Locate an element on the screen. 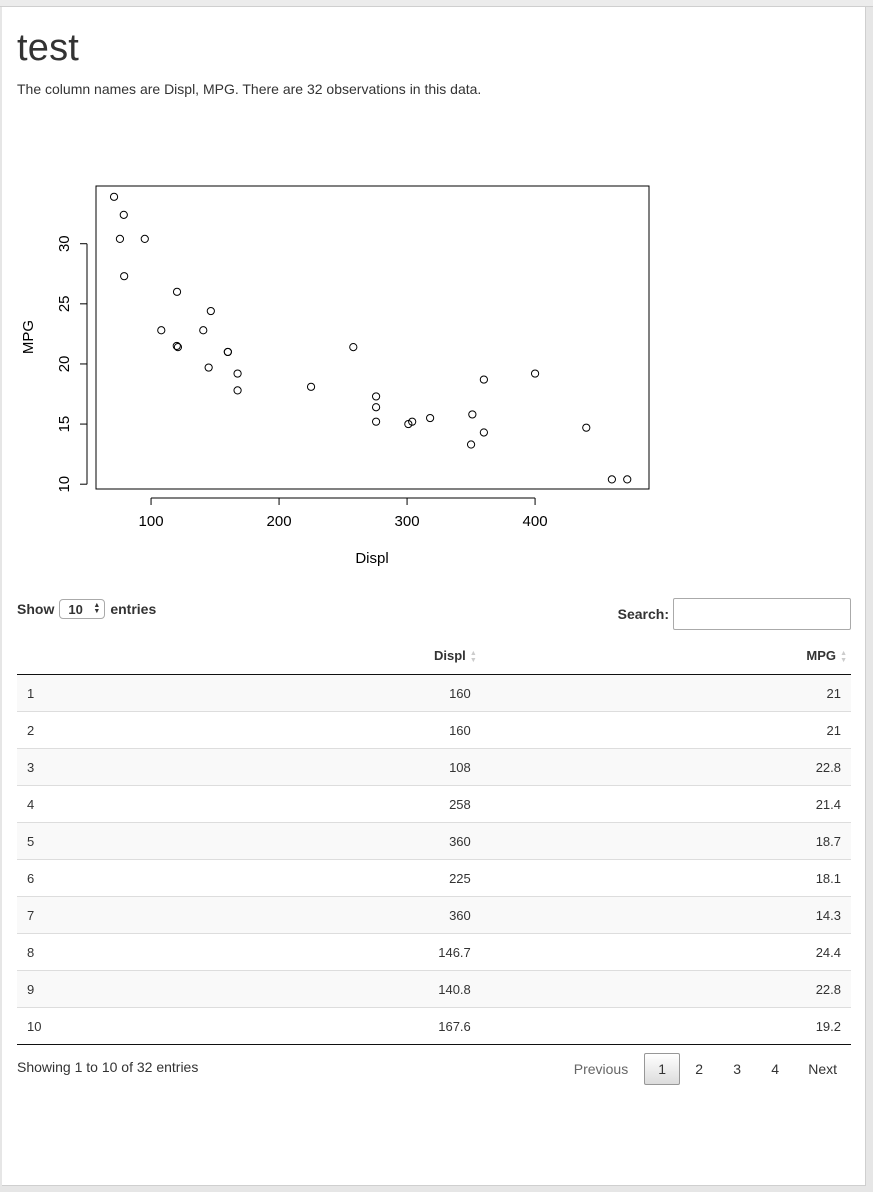  row-index-header is located at coordinates (34, 656).